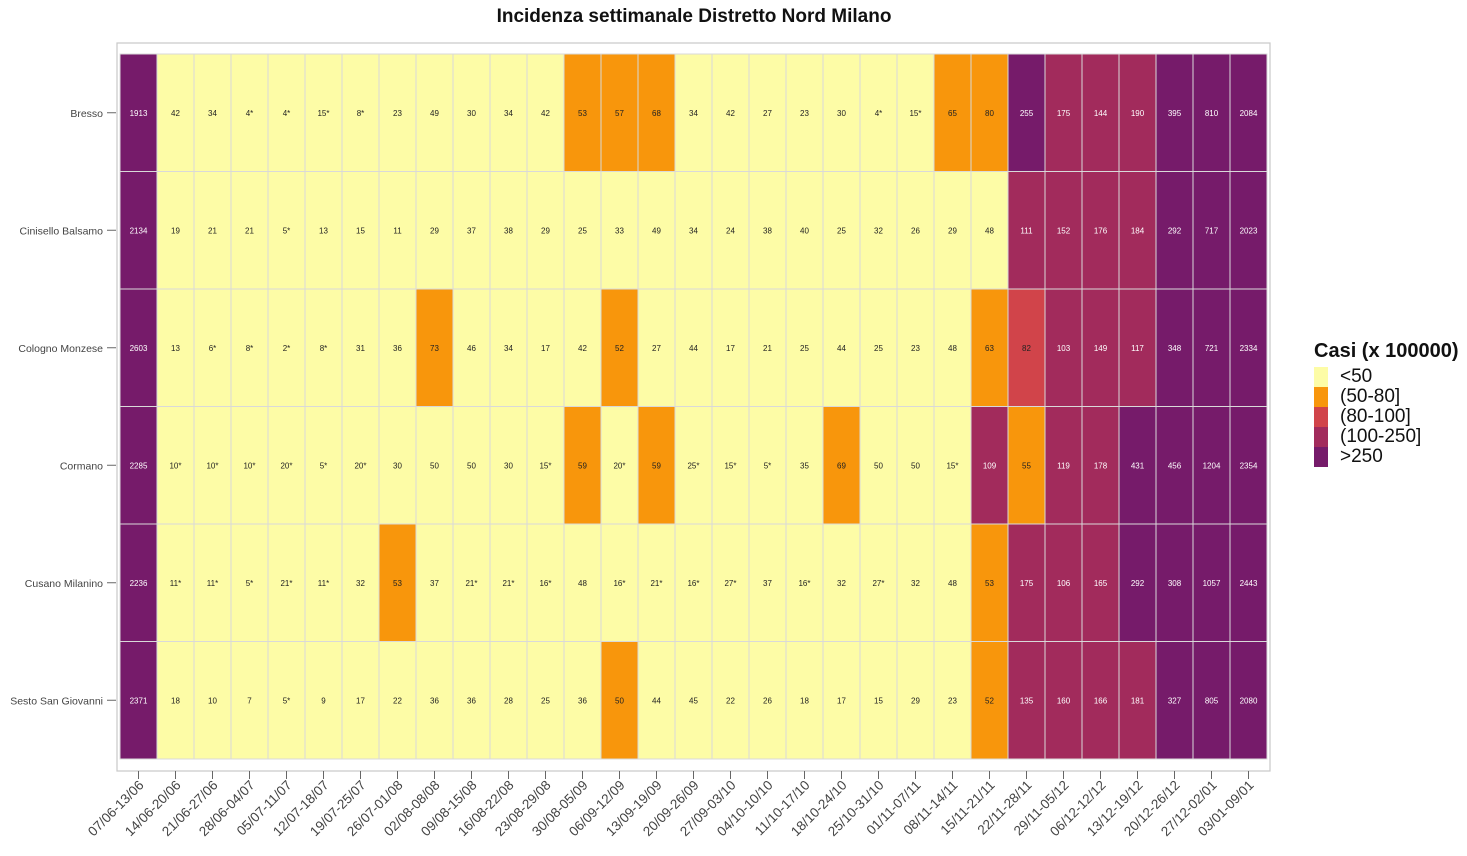 The image size is (1467, 856). I want to click on cell-value-label: 16*, so click(693, 583).